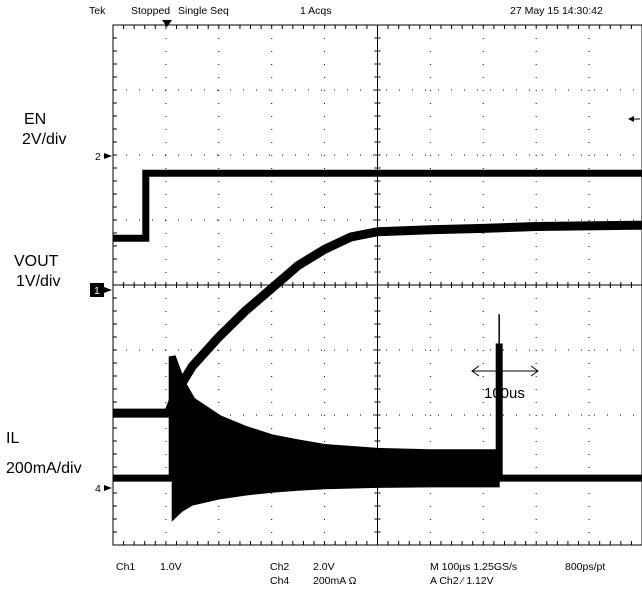 Image resolution: width=642 pixels, height=601 pixels. I want to click on channel-vout-arrow-icon, so click(108, 290).